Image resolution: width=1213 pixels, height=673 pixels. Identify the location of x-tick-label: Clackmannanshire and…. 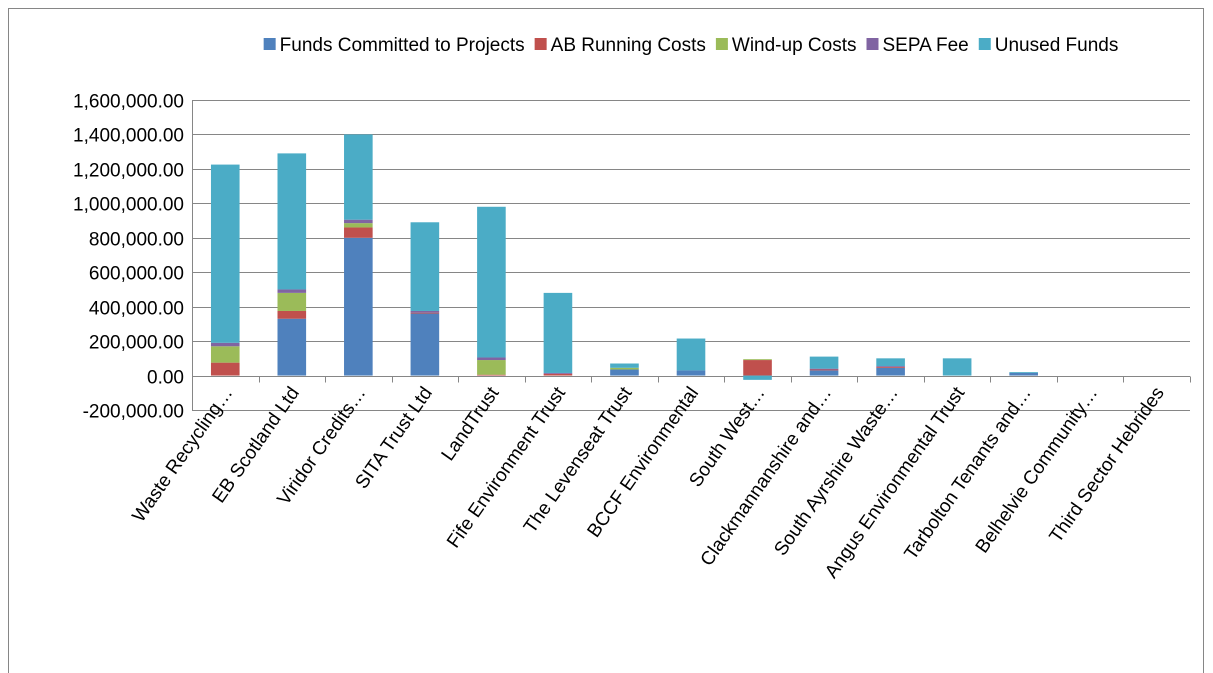
(767, 476).